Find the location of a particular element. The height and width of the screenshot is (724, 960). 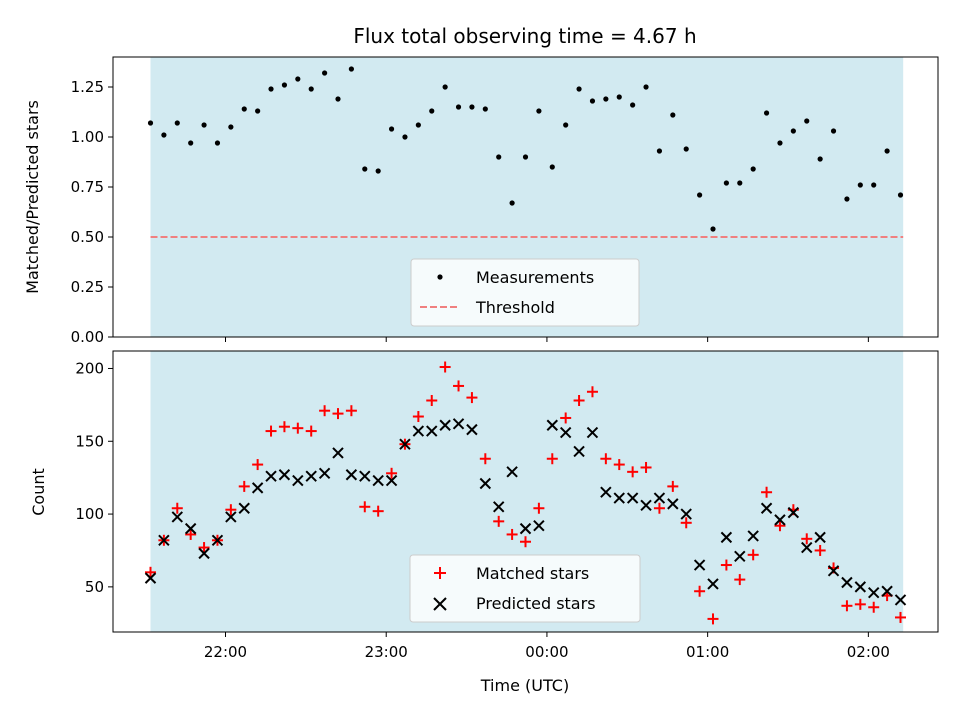

legend-predicted-label: Predicted stars is located at coordinates (536, 603).